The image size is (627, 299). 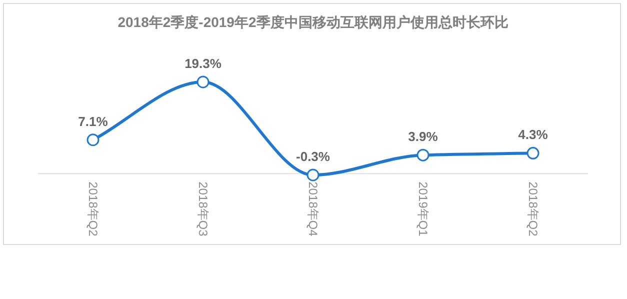 I want to click on data-label: 4.3%, so click(x=533, y=134).